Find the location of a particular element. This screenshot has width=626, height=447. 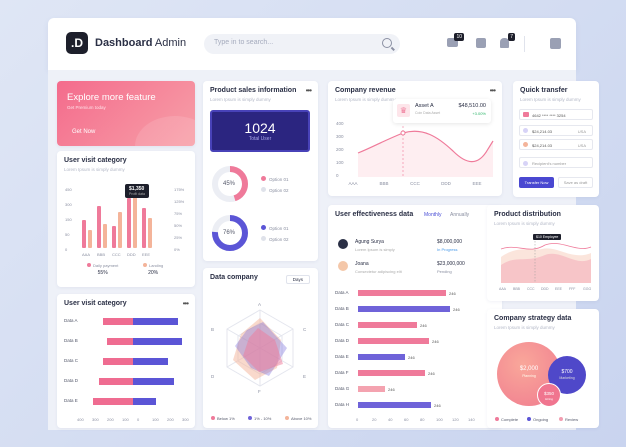

tab-annually: Annually is located at coordinates (460, 215).